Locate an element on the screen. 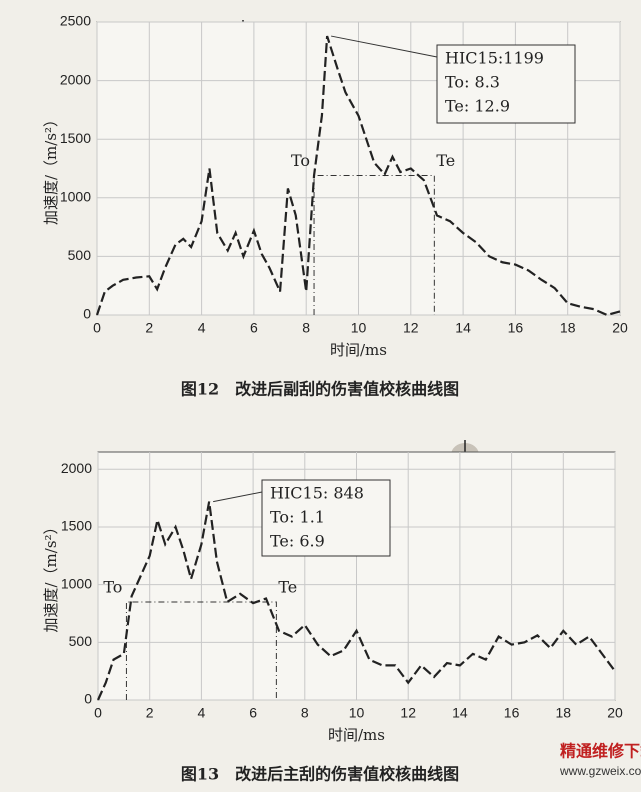 The width and height of the screenshot is (641, 792). watermark-url: www.gzweix.com is located at coordinates (600, 771).